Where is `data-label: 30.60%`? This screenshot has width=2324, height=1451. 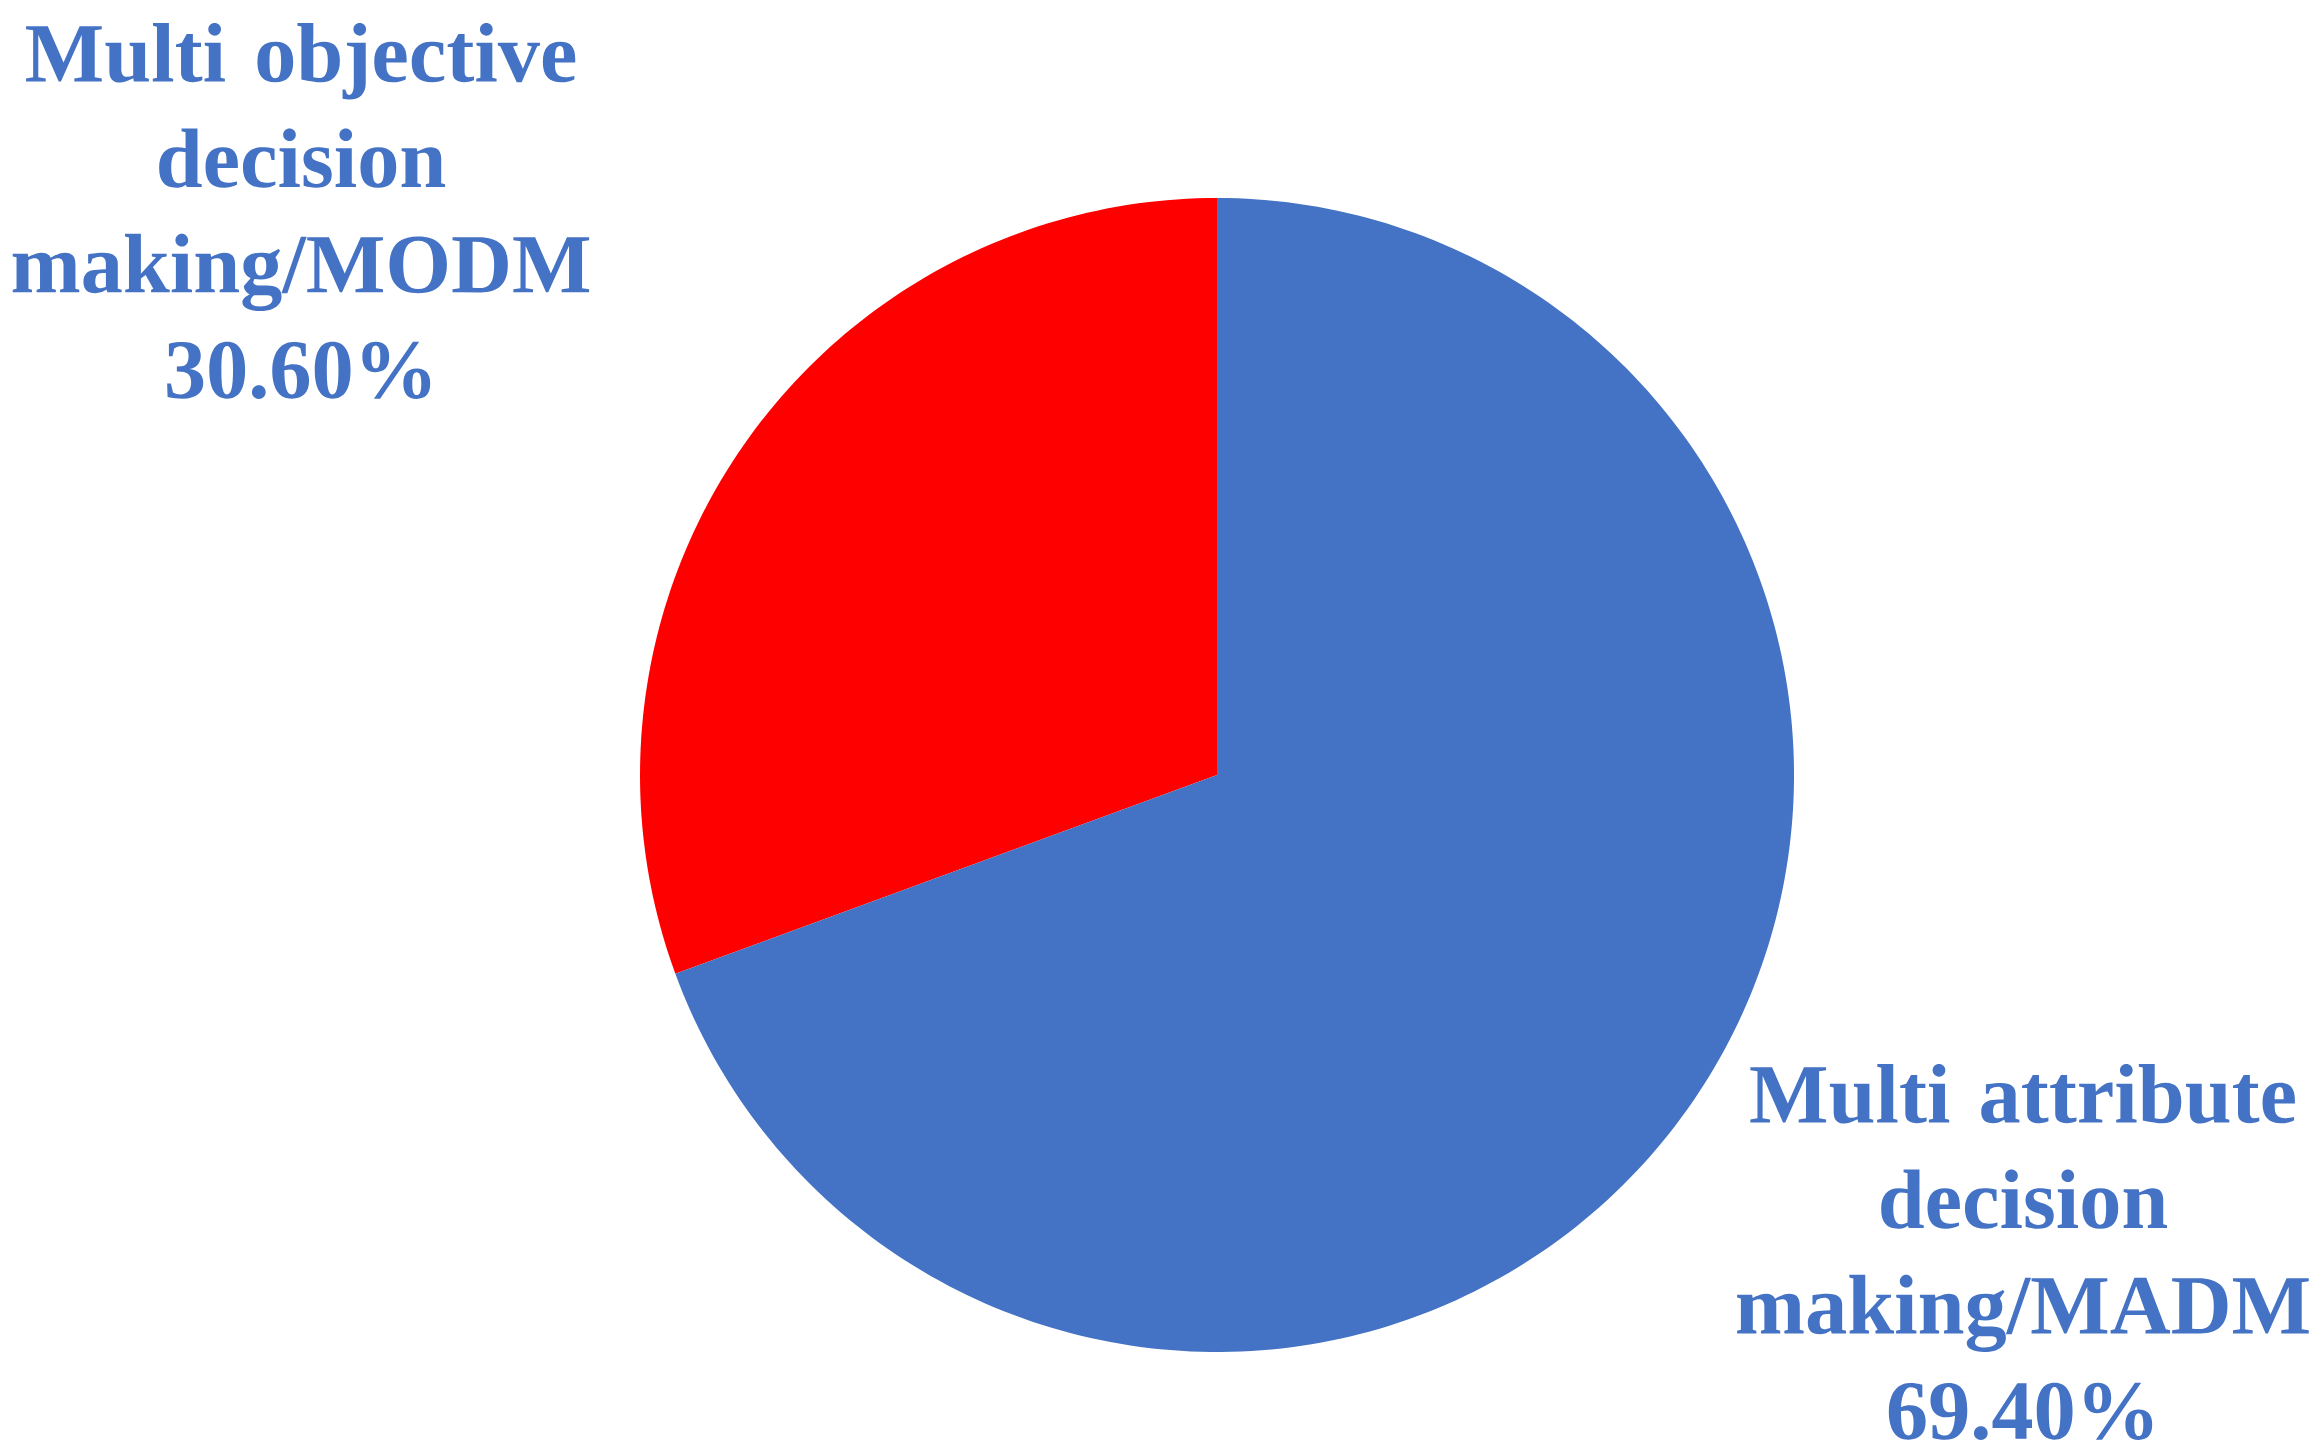
data-label: 30.60% is located at coordinates (299, 370).